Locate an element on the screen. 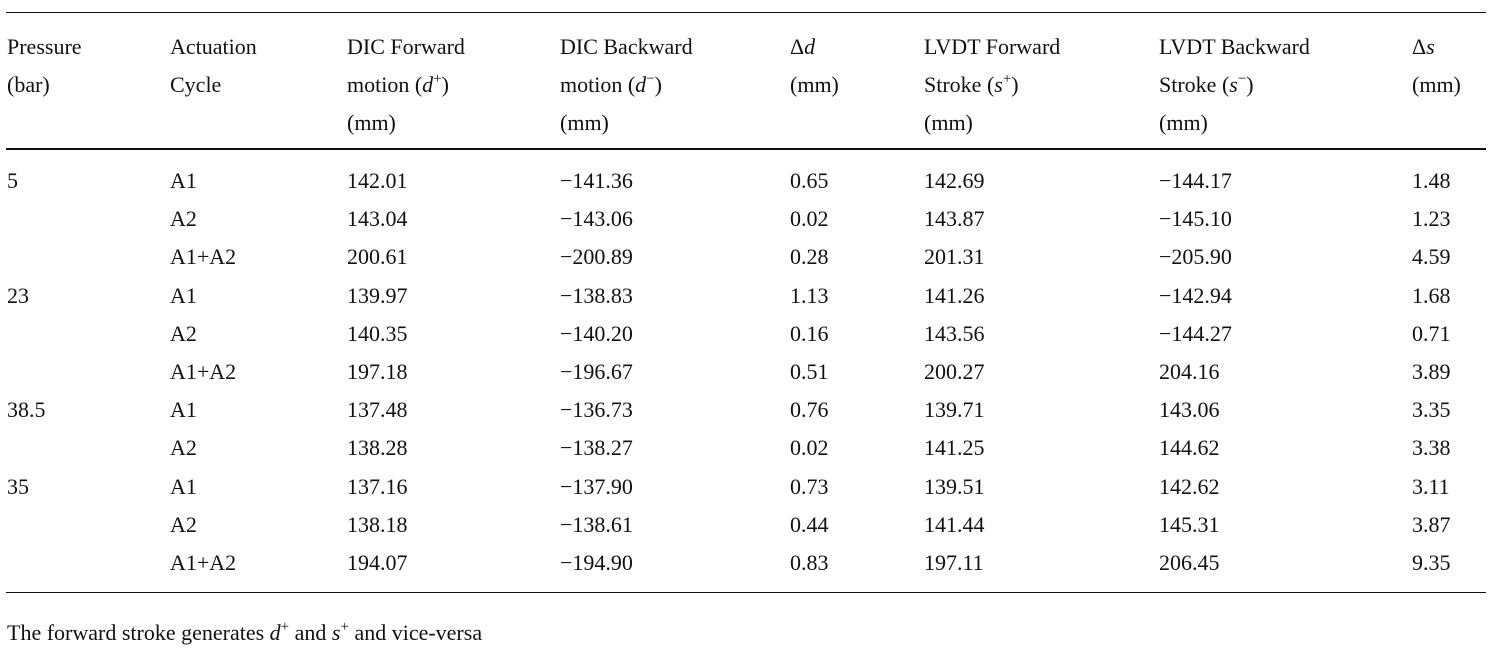 The image size is (1491, 650). cell-lvdt-forward: 139.71 is located at coordinates (954, 410).